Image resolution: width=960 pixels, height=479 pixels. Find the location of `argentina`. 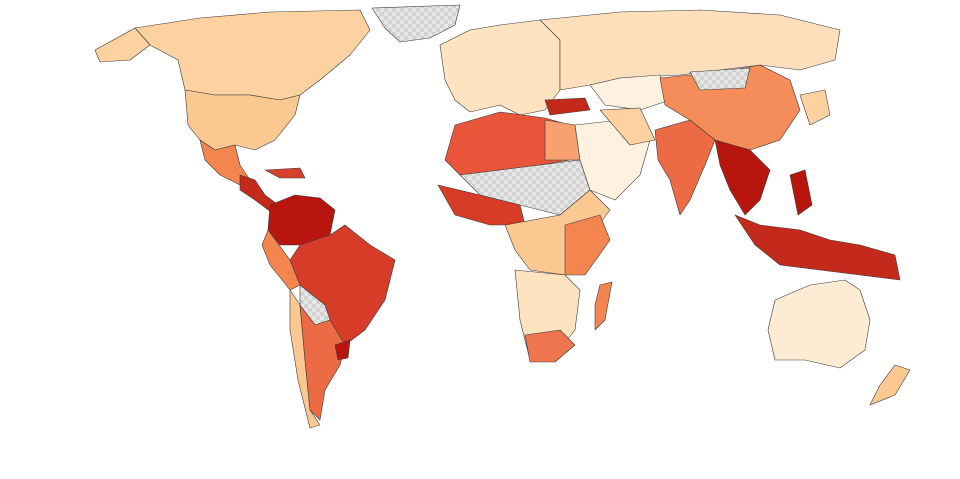

argentina is located at coordinates (322, 362).